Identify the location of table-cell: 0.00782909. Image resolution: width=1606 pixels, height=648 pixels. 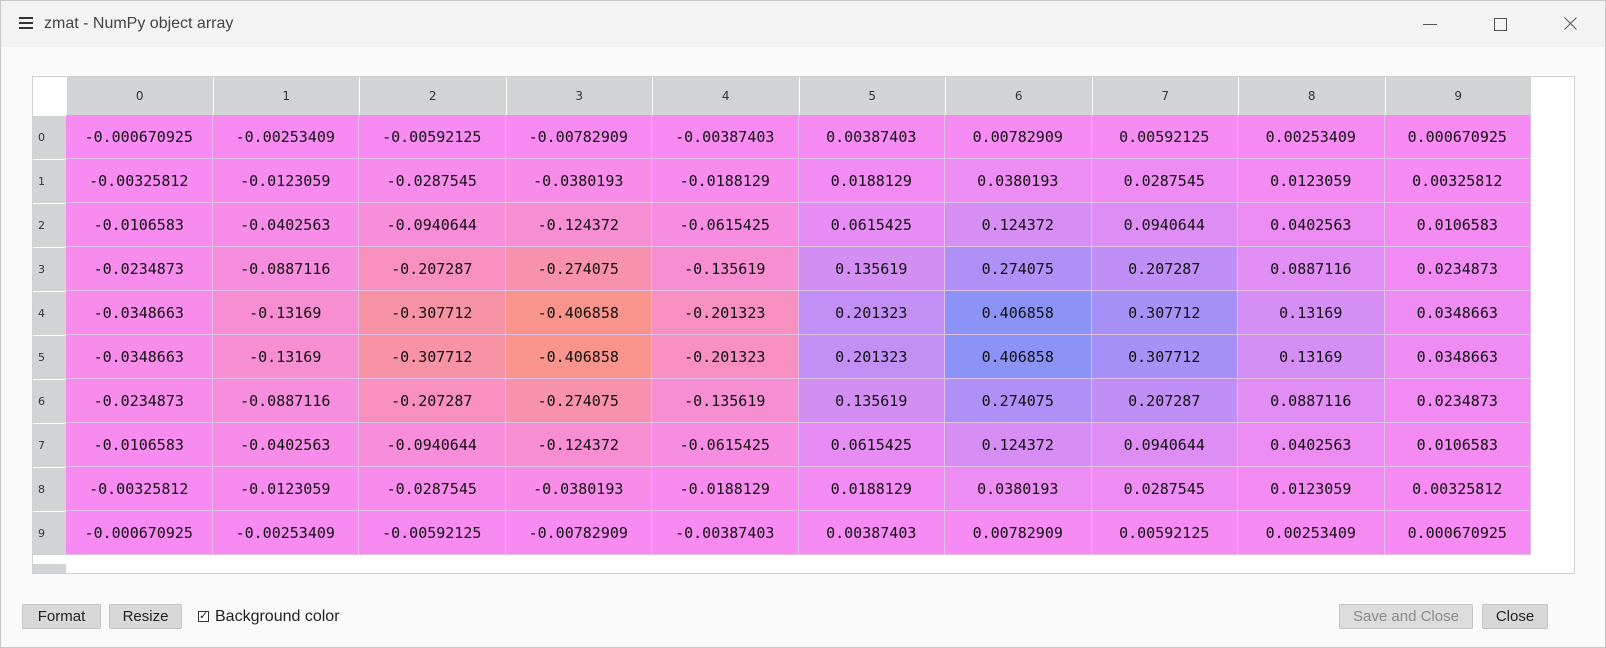
(1018, 137).